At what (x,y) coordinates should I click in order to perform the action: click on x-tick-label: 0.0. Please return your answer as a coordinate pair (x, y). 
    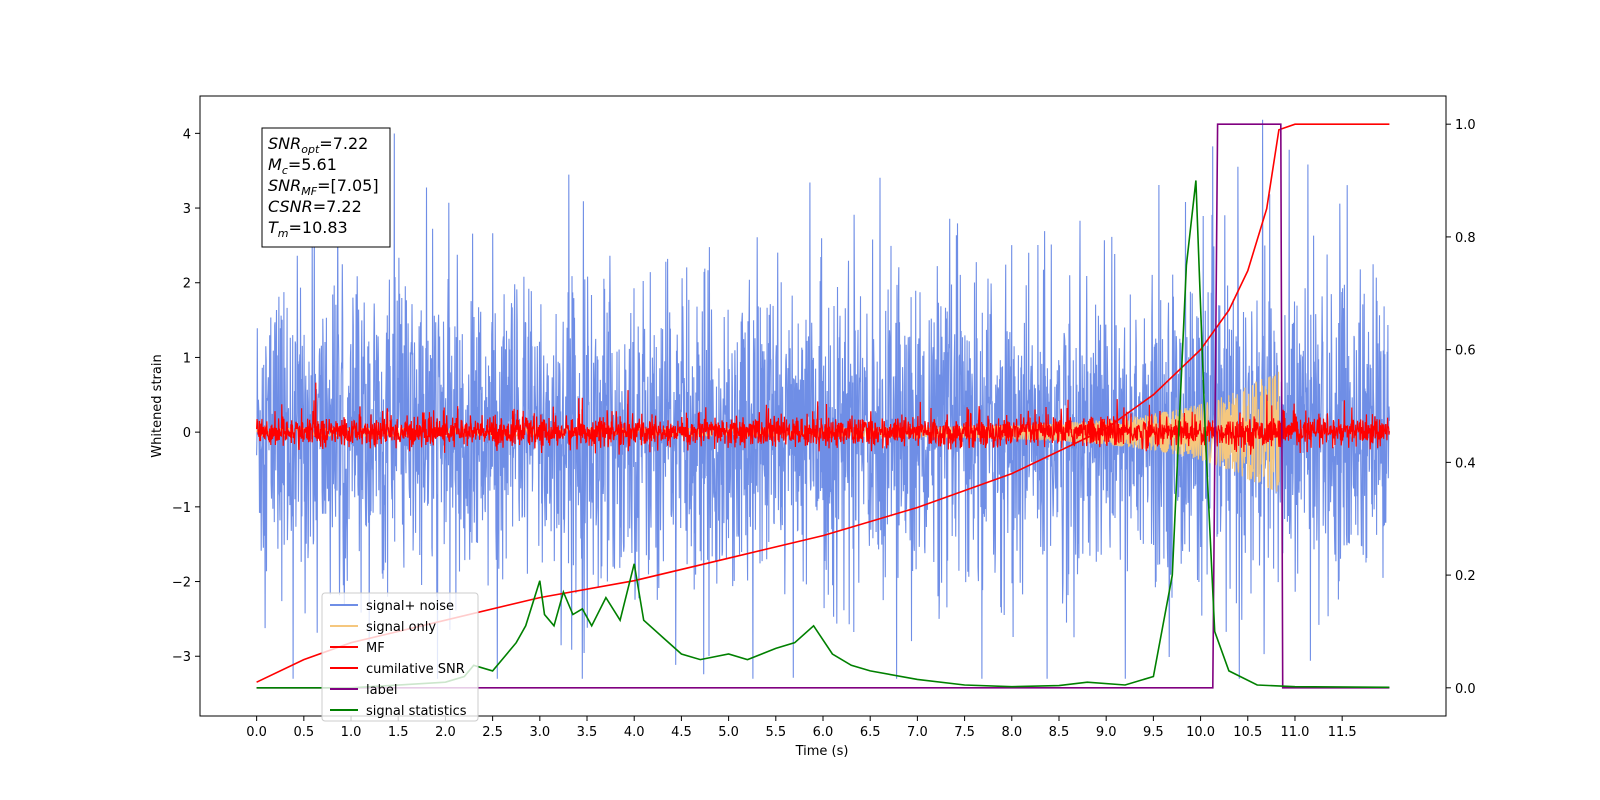
    Looking at the image, I should click on (256, 732).